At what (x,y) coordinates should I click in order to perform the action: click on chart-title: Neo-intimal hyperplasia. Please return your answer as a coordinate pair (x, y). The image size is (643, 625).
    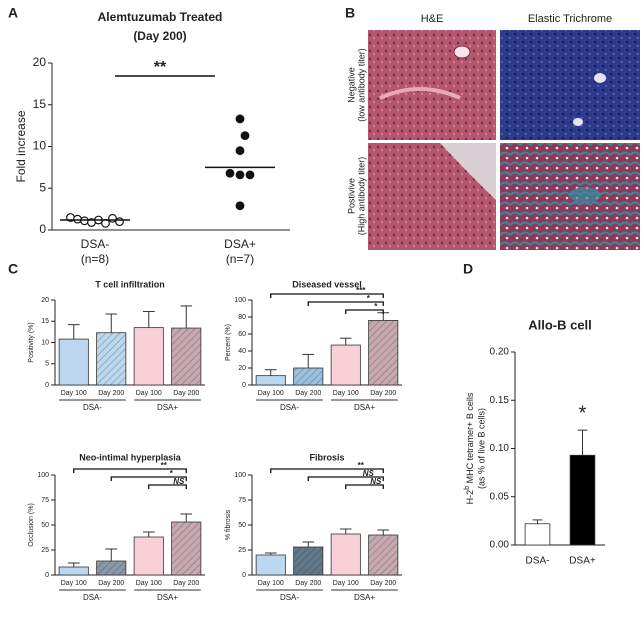
    Looking at the image, I should click on (130, 457).